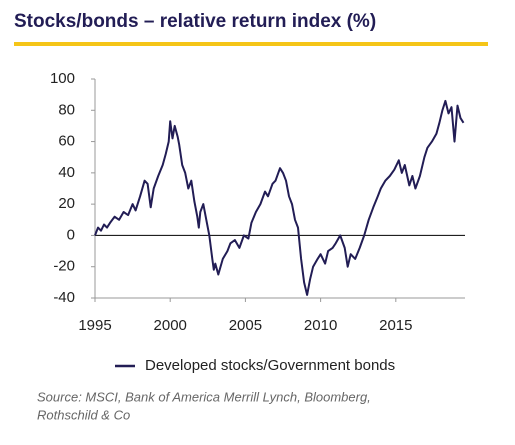 The image size is (515, 445). I want to click on source: Rothschild & Co, so click(83, 414).